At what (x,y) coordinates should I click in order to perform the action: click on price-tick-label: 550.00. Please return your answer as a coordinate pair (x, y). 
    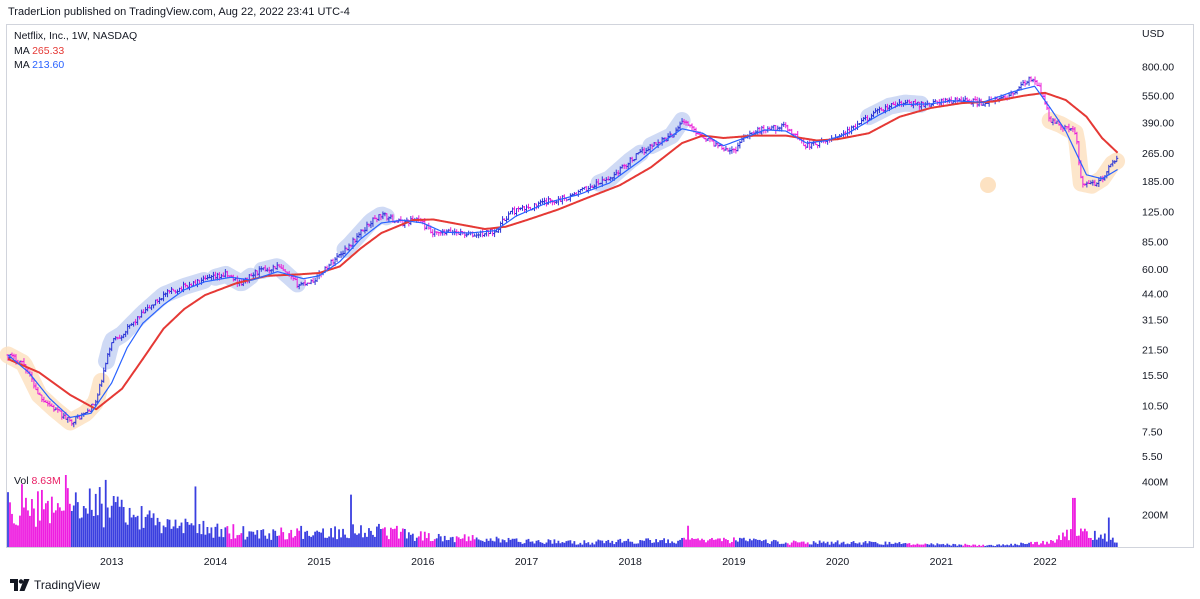
    Looking at the image, I should click on (1158, 97).